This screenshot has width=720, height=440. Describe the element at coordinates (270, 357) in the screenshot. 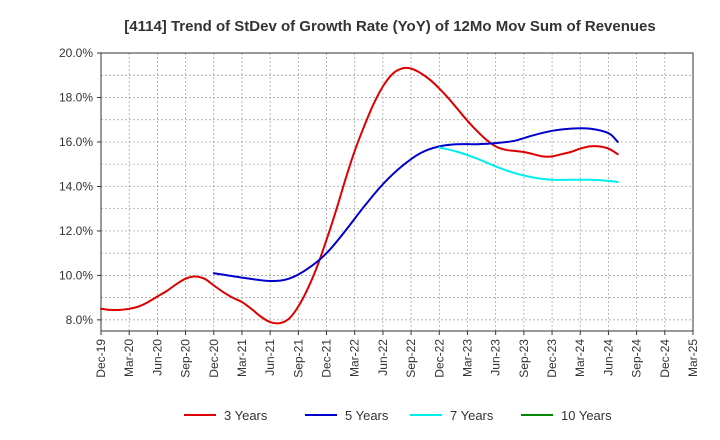

I see `x-tick-label: Jun-21` at that location.